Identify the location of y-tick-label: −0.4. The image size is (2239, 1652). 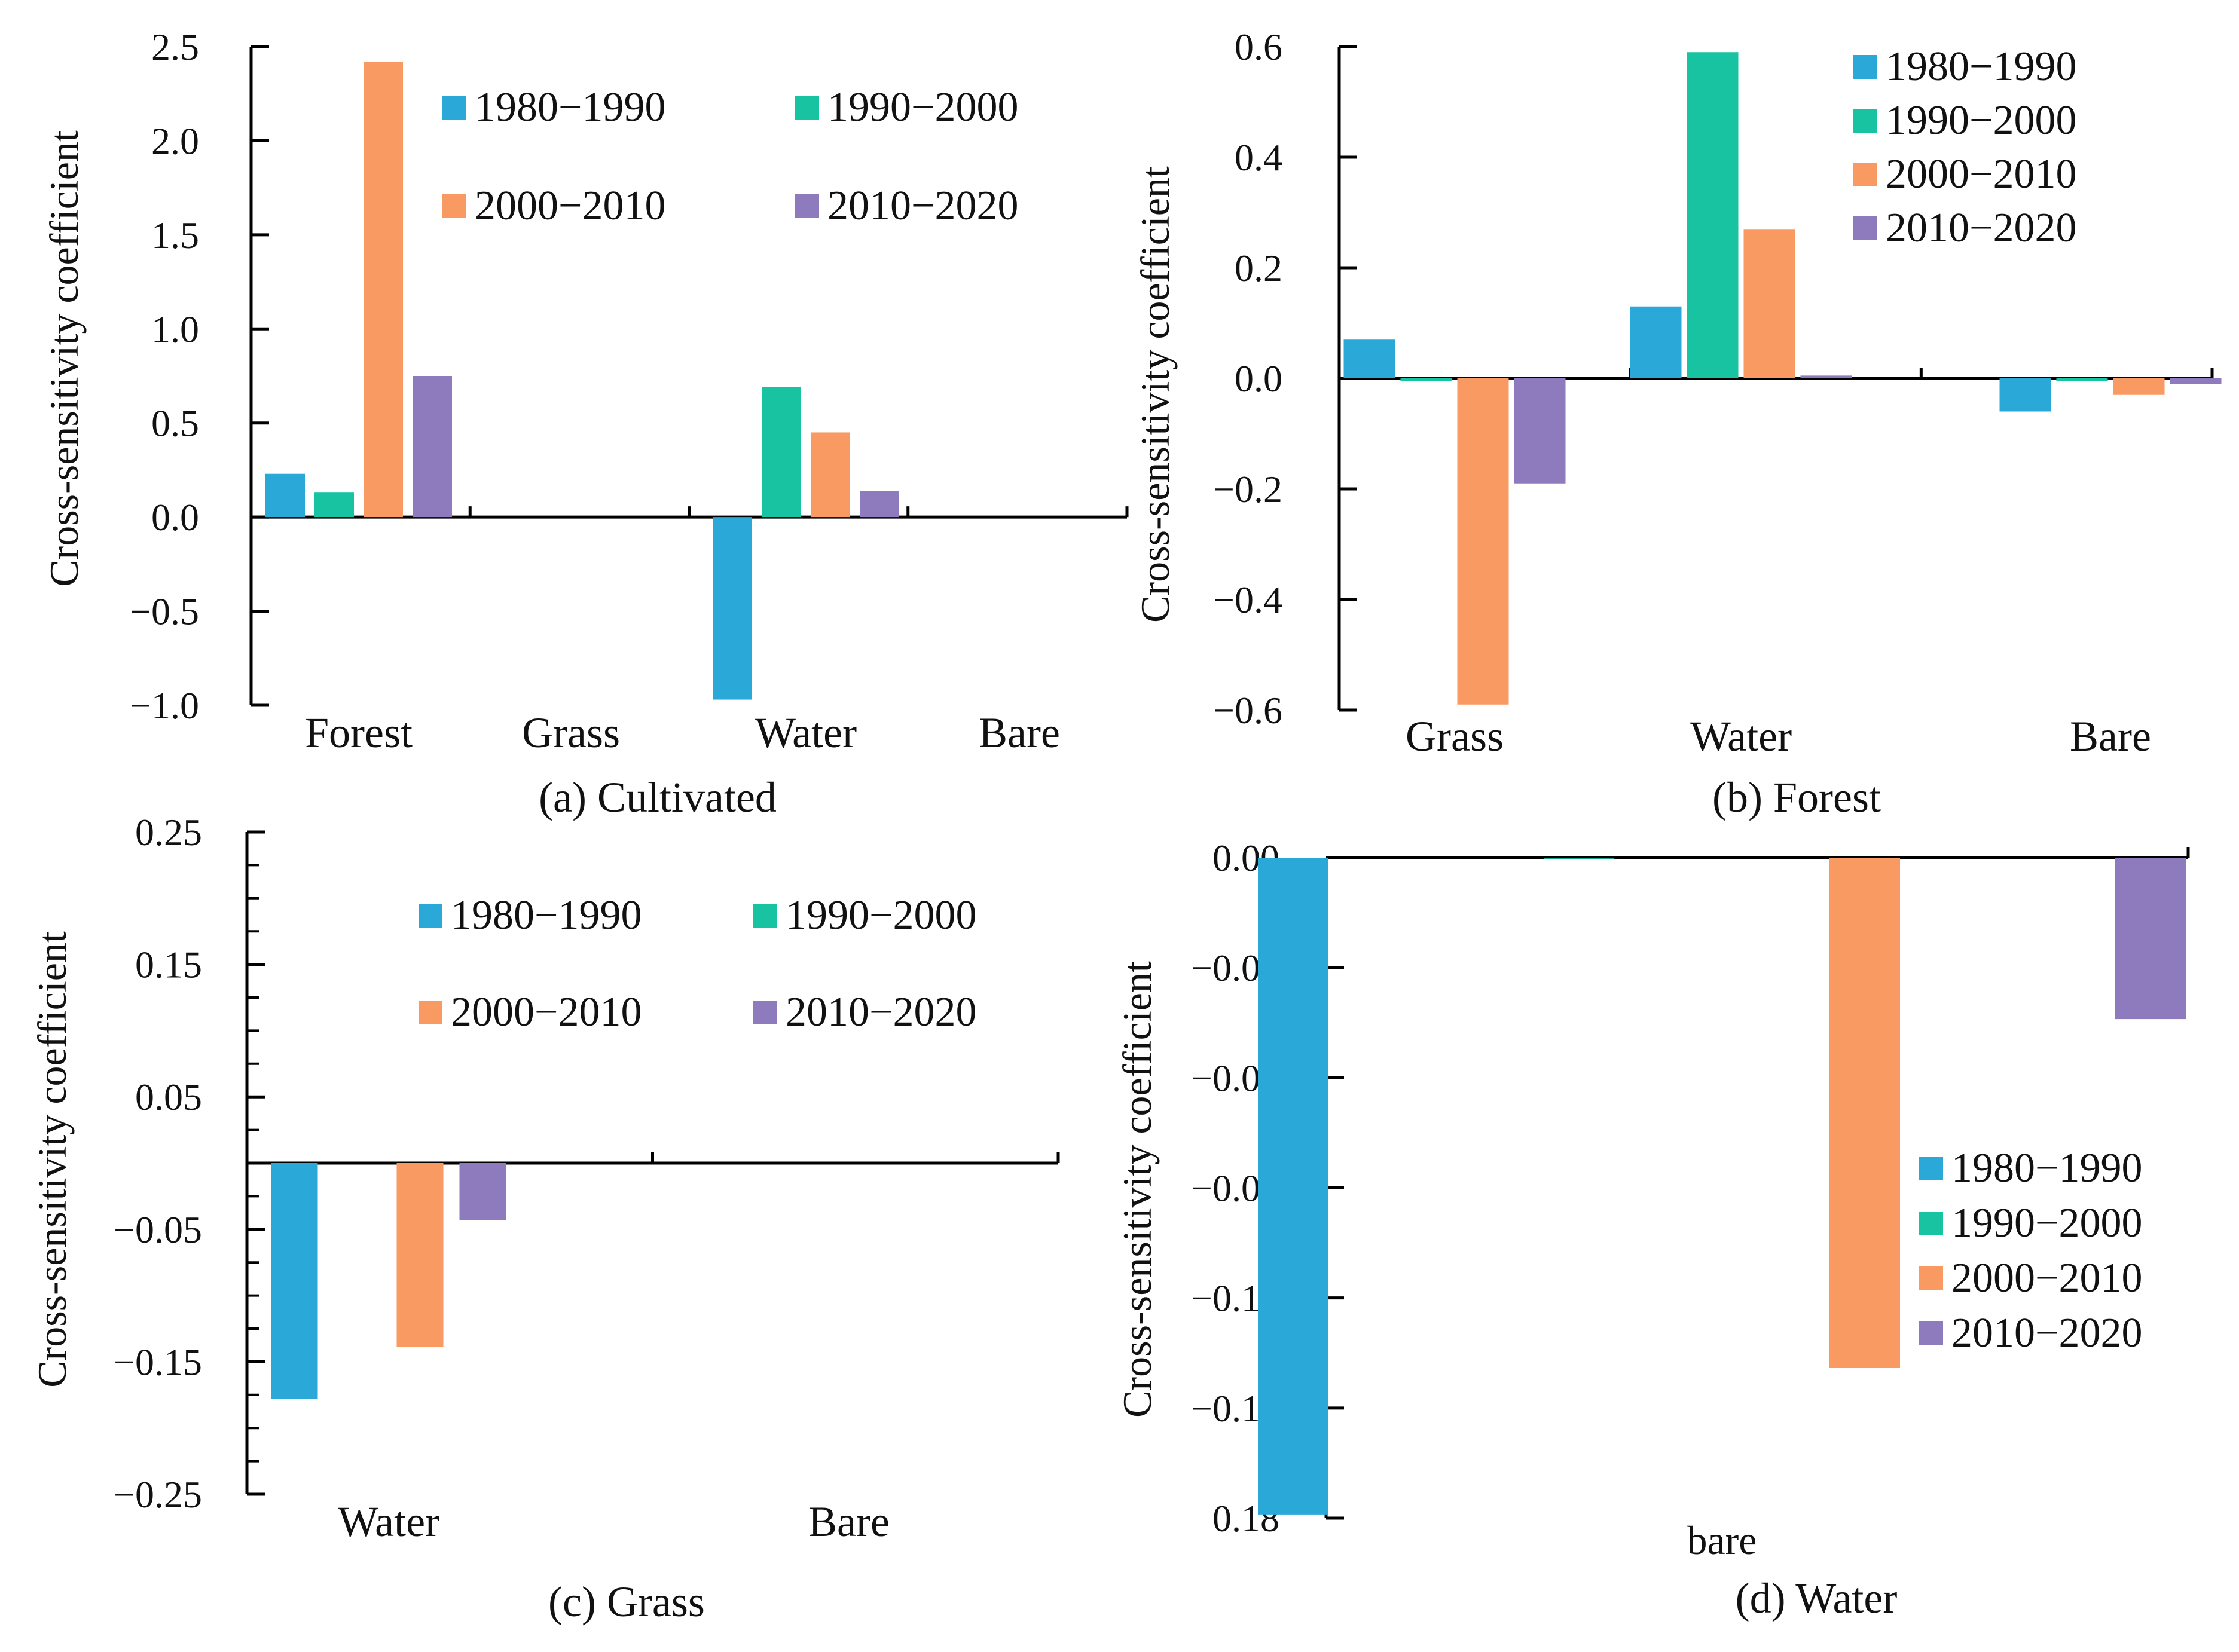
(1247, 600).